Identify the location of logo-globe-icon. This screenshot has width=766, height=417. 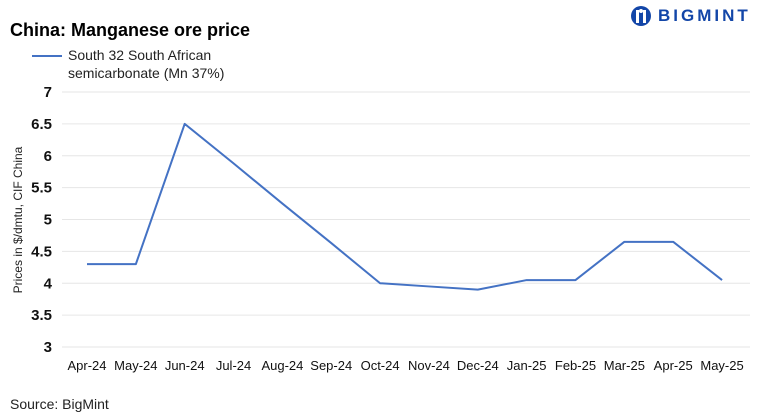
(641, 16).